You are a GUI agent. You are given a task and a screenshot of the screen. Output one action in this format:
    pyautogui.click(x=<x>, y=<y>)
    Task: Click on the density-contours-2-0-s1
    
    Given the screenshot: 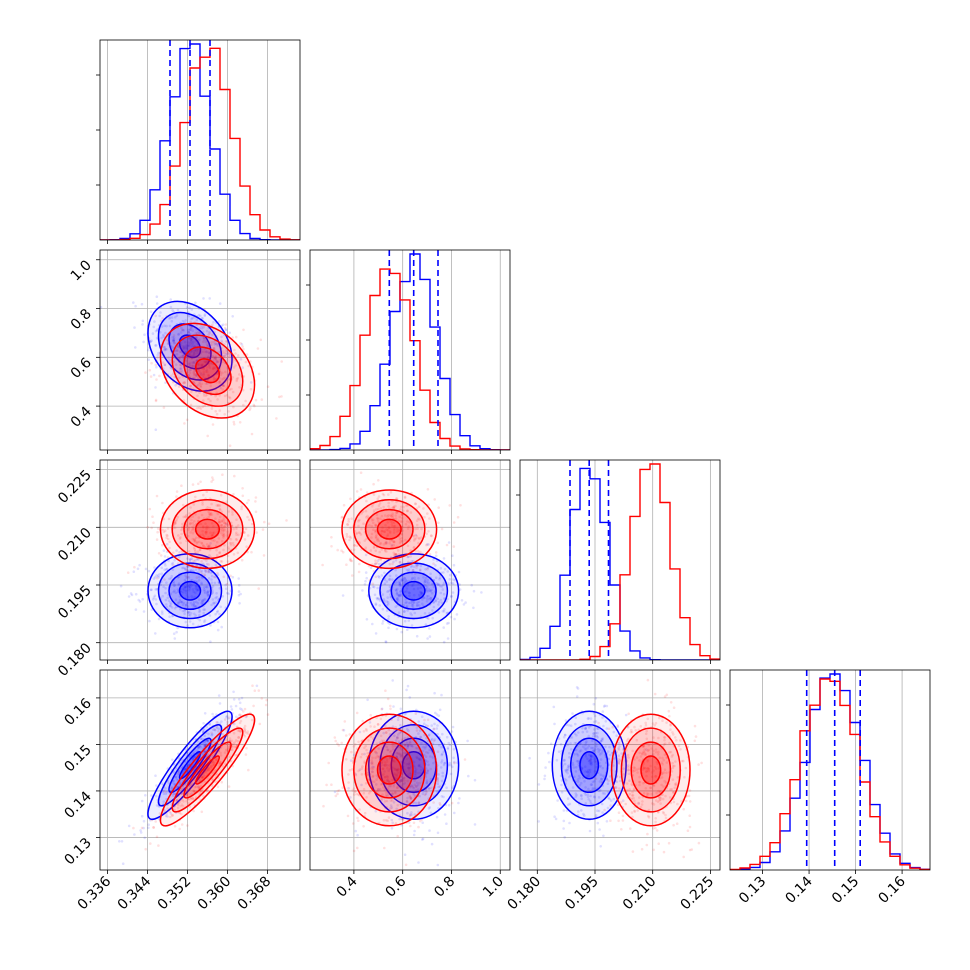 What is the action you would take?
    pyautogui.click(x=207, y=529)
    